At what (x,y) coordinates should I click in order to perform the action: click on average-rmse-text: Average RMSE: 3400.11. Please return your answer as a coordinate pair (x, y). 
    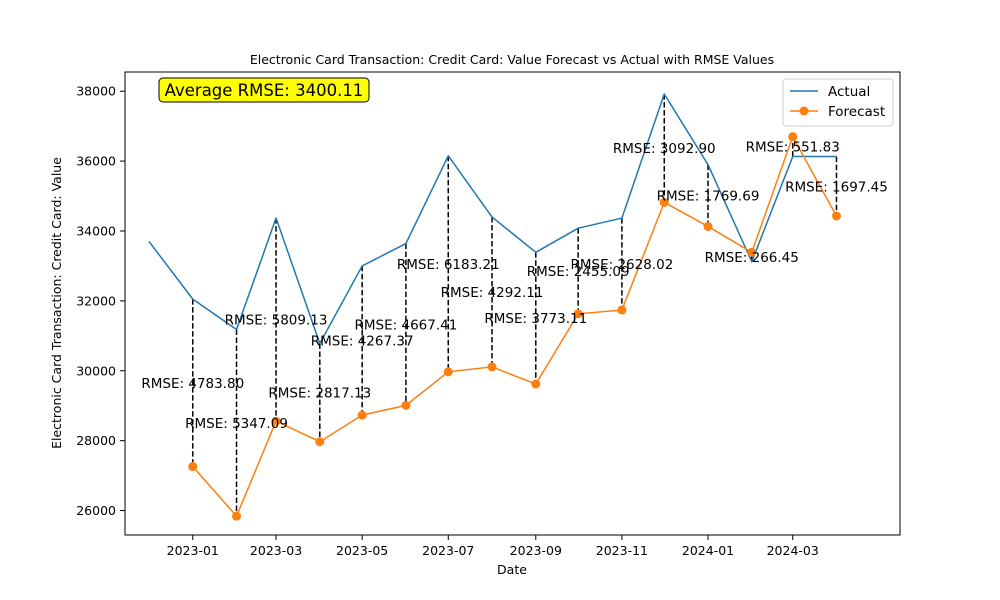
    Looking at the image, I should click on (264, 90).